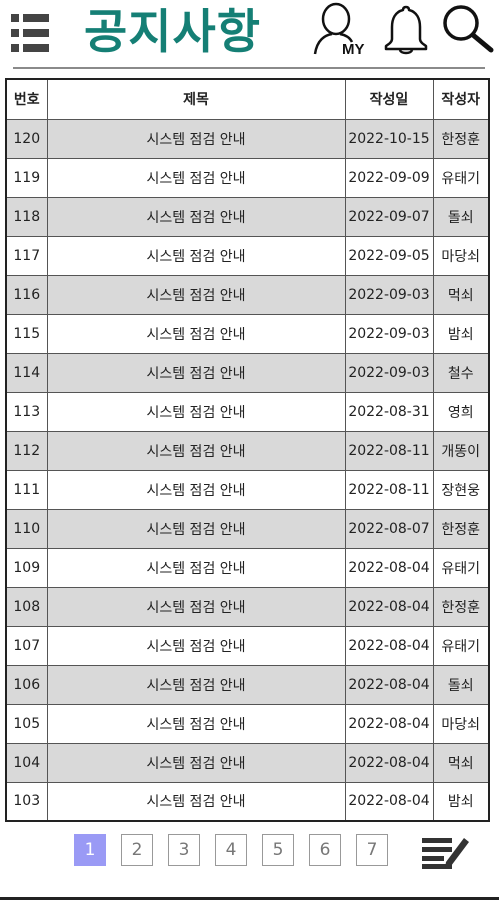  I want to click on table-row: 110 시스템 점검 안내 2022-08-07 한정훈, so click(247, 528).